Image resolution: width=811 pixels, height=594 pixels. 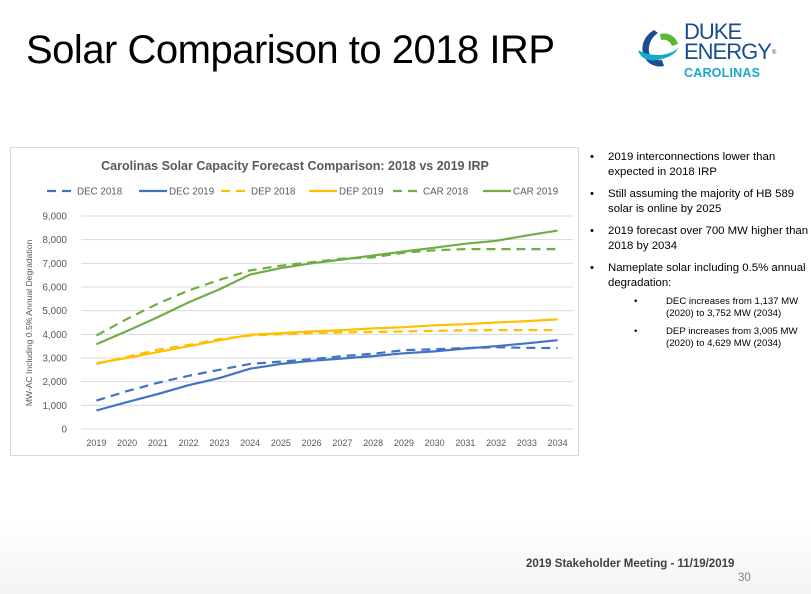 What do you see at coordinates (326, 287) in the screenshot?
I see `series-line-car-2019` at bounding box center [326, 287].